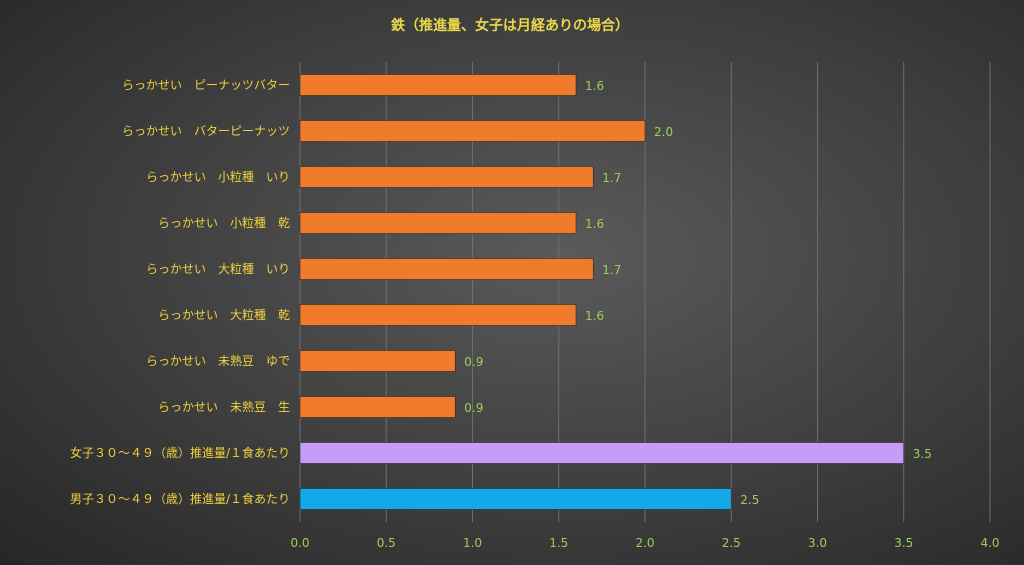 This screenshot has height=565, width=1024. Describe the element at coordinates (817, 543) in the screenshot. I see `x-tick-label: 3.0` at that location.